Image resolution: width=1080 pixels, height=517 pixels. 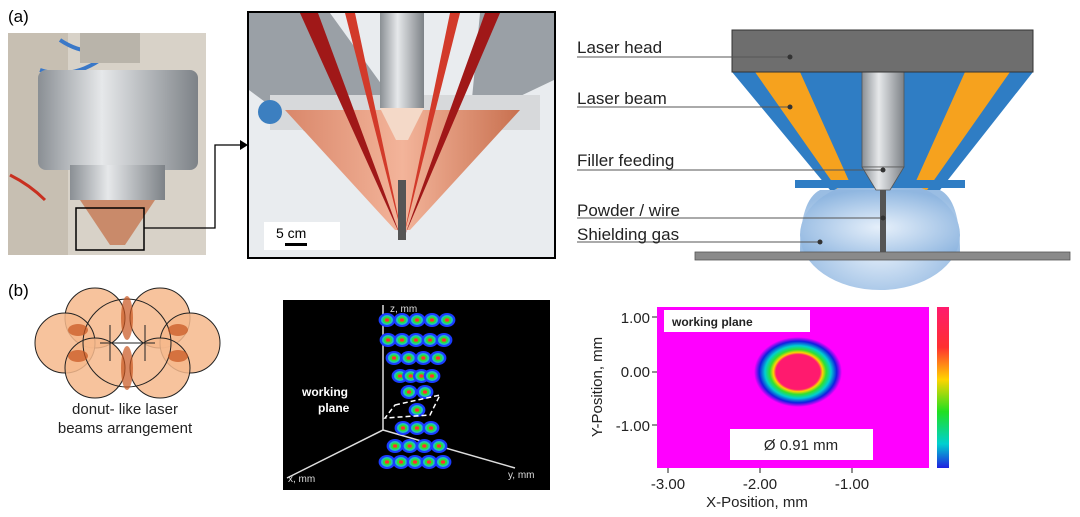 What do you see at coordinates (192, 186) in the screenshot?
I see `callout-arrow` at bounding box center [192, 186].